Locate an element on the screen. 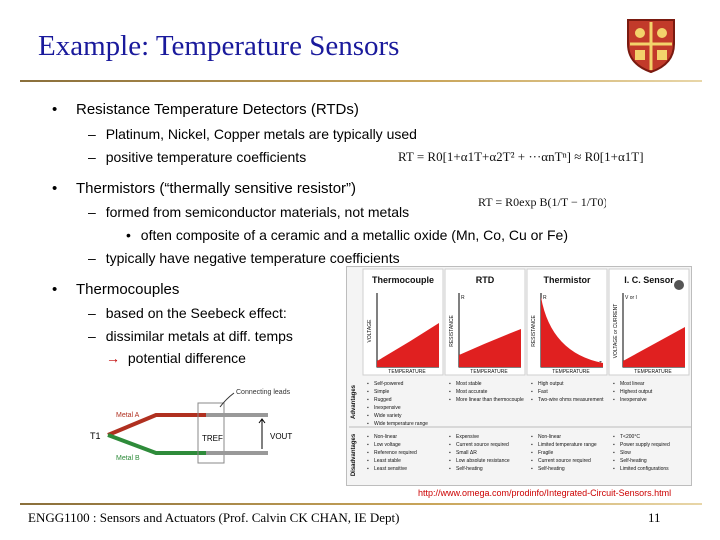  disadvantage-item: Limited configurations is located at coordinates (644, 469).